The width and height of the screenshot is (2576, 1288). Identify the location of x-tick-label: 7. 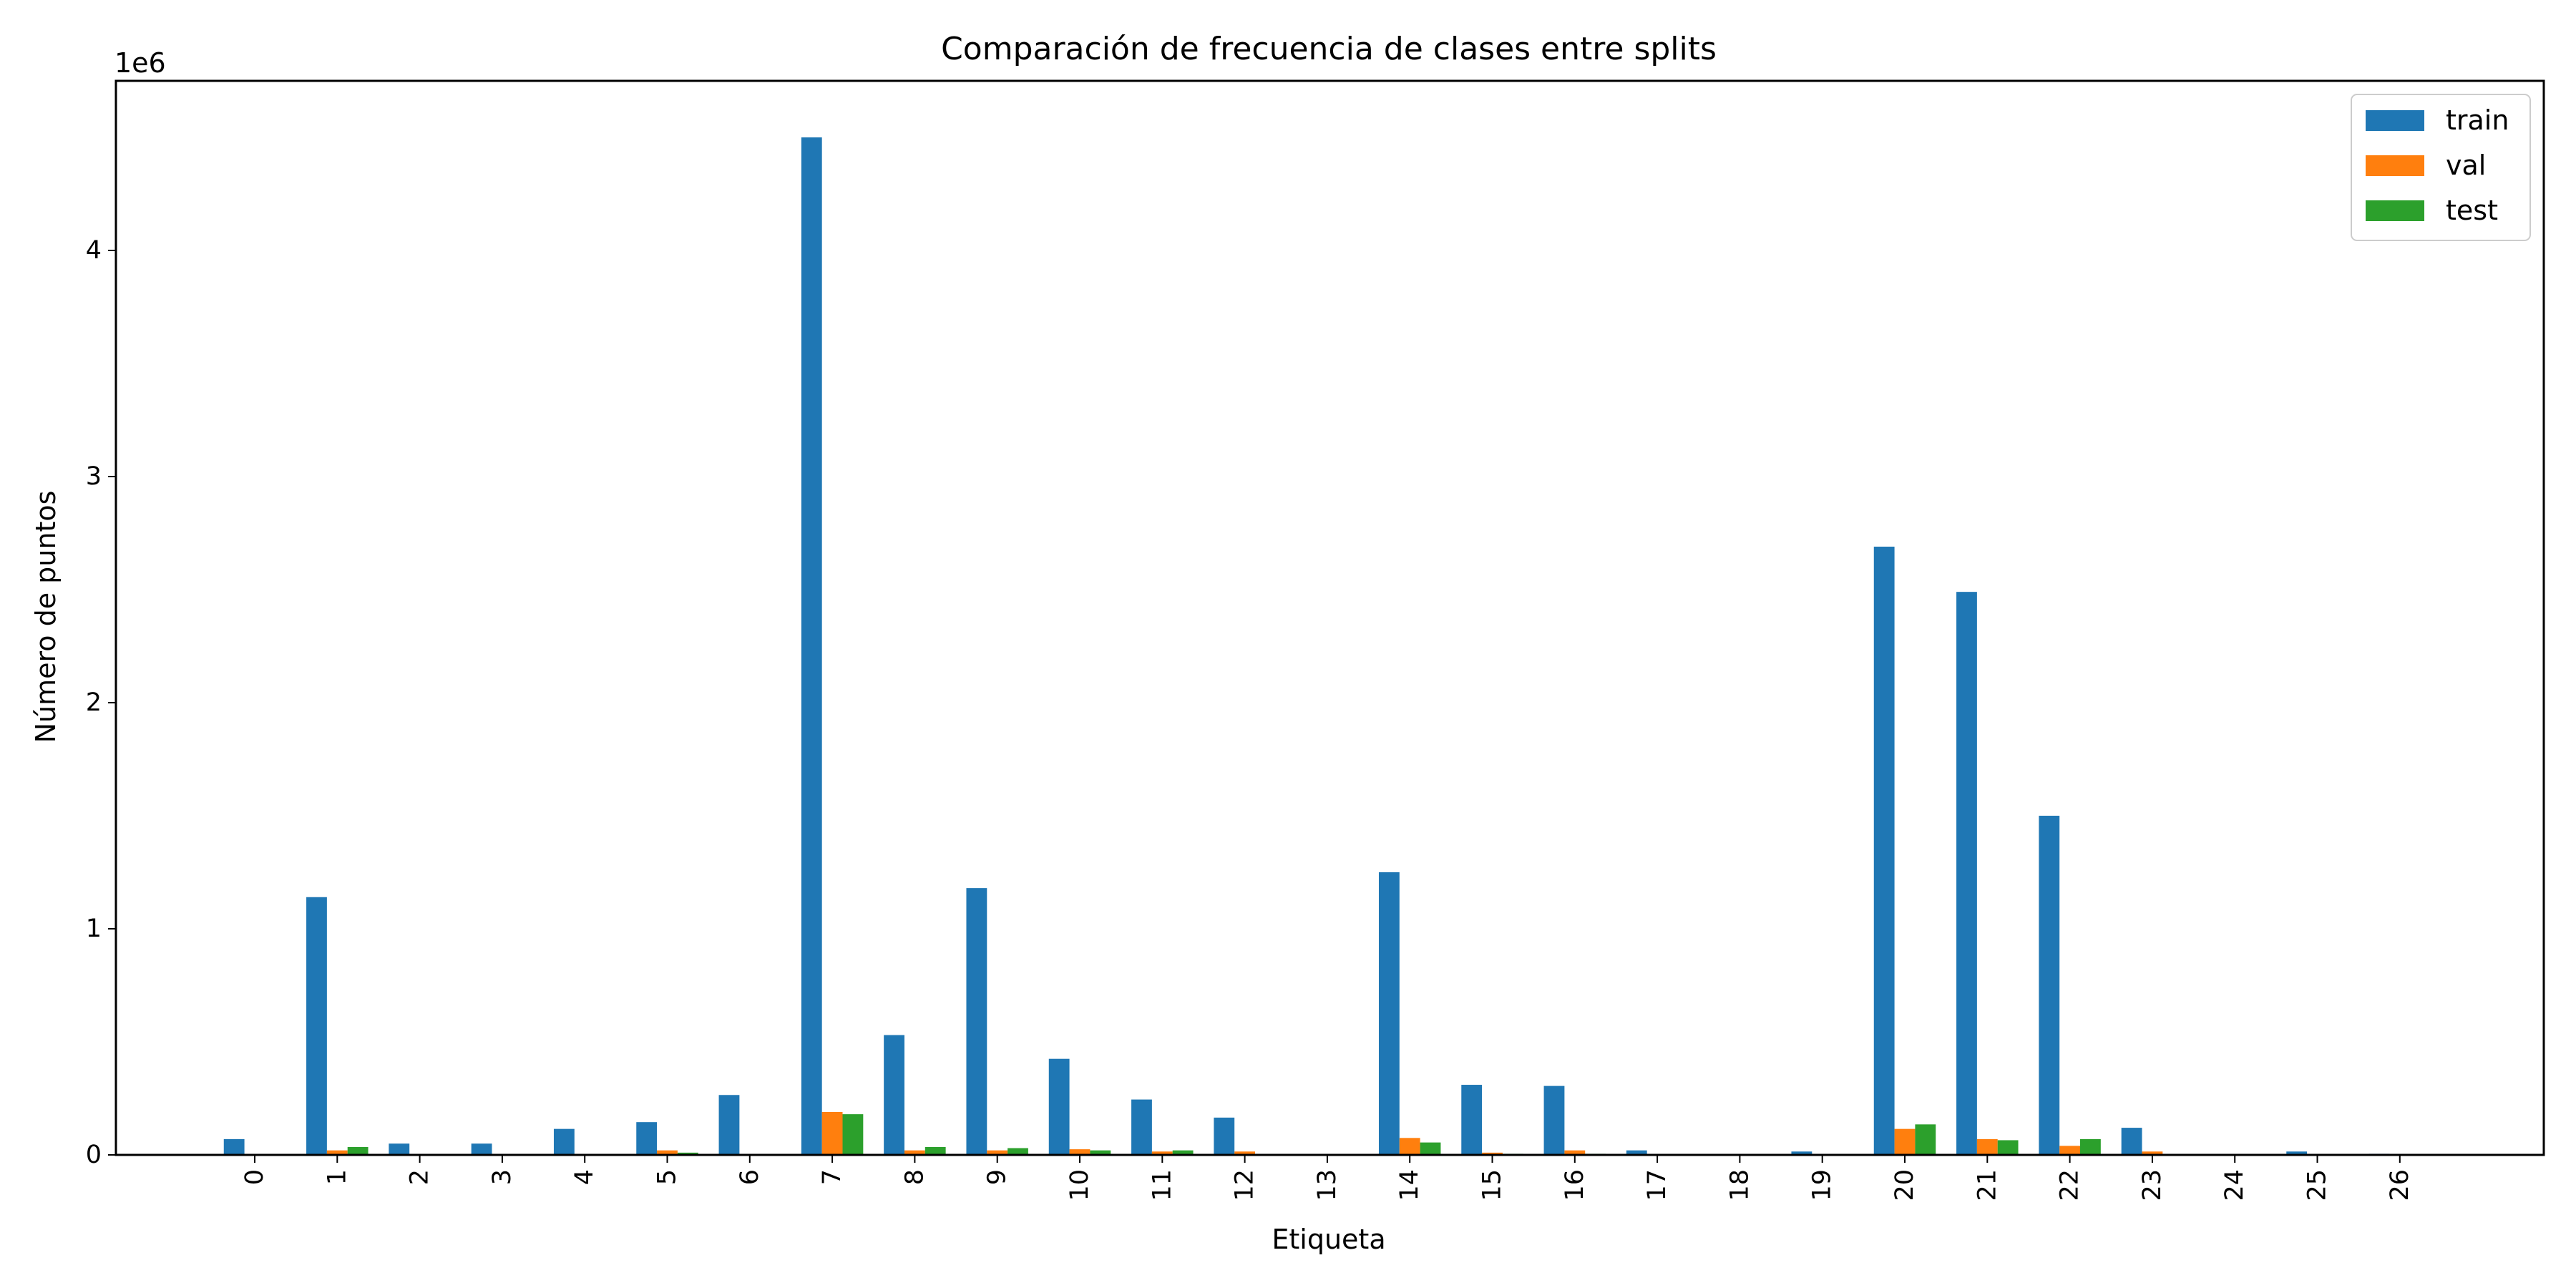
(832, 1177).